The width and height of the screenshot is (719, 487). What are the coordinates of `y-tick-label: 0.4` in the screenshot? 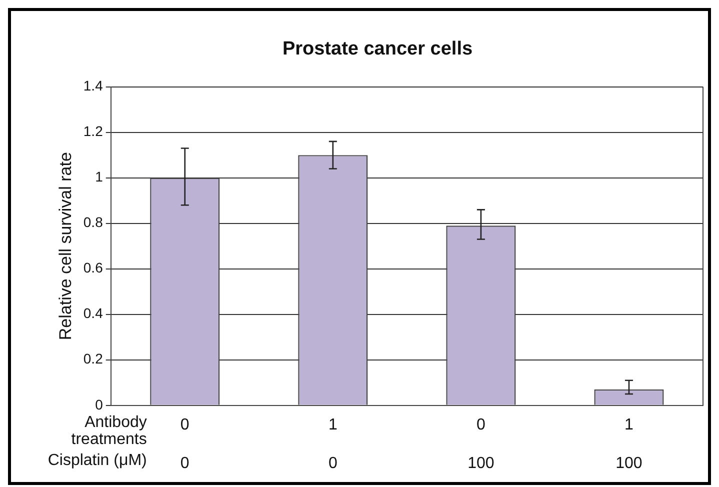 It's located at (93, 313).